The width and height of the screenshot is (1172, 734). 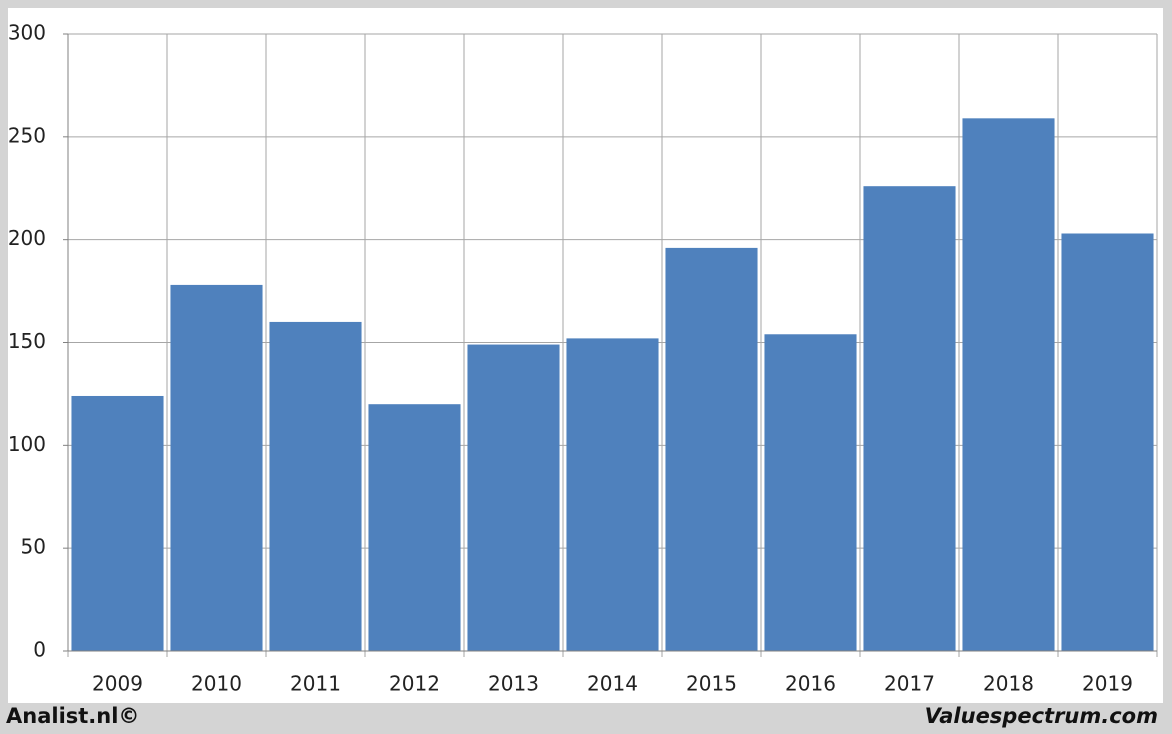 What do you see at coordinates (216, 684) in the screenshot?
I see `x-tick-label: 2010` at bounding box center [216, 684].